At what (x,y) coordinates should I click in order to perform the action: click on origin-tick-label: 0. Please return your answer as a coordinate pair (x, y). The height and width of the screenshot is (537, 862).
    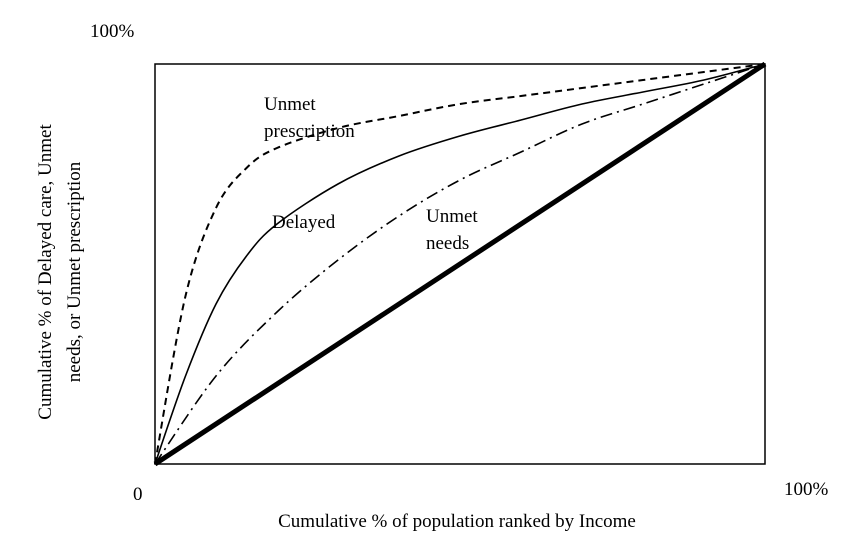
    Looking at the image, I should click on (138, 494).